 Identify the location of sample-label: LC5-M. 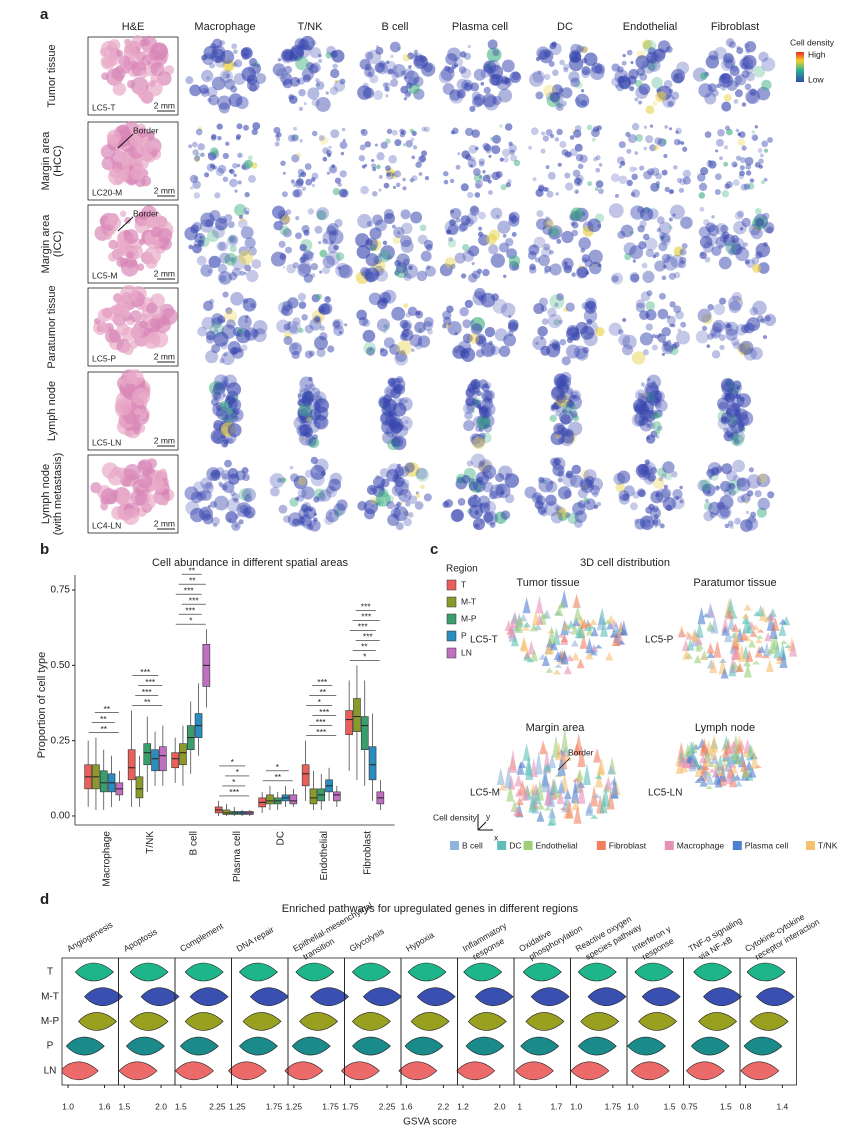
(485, 793).